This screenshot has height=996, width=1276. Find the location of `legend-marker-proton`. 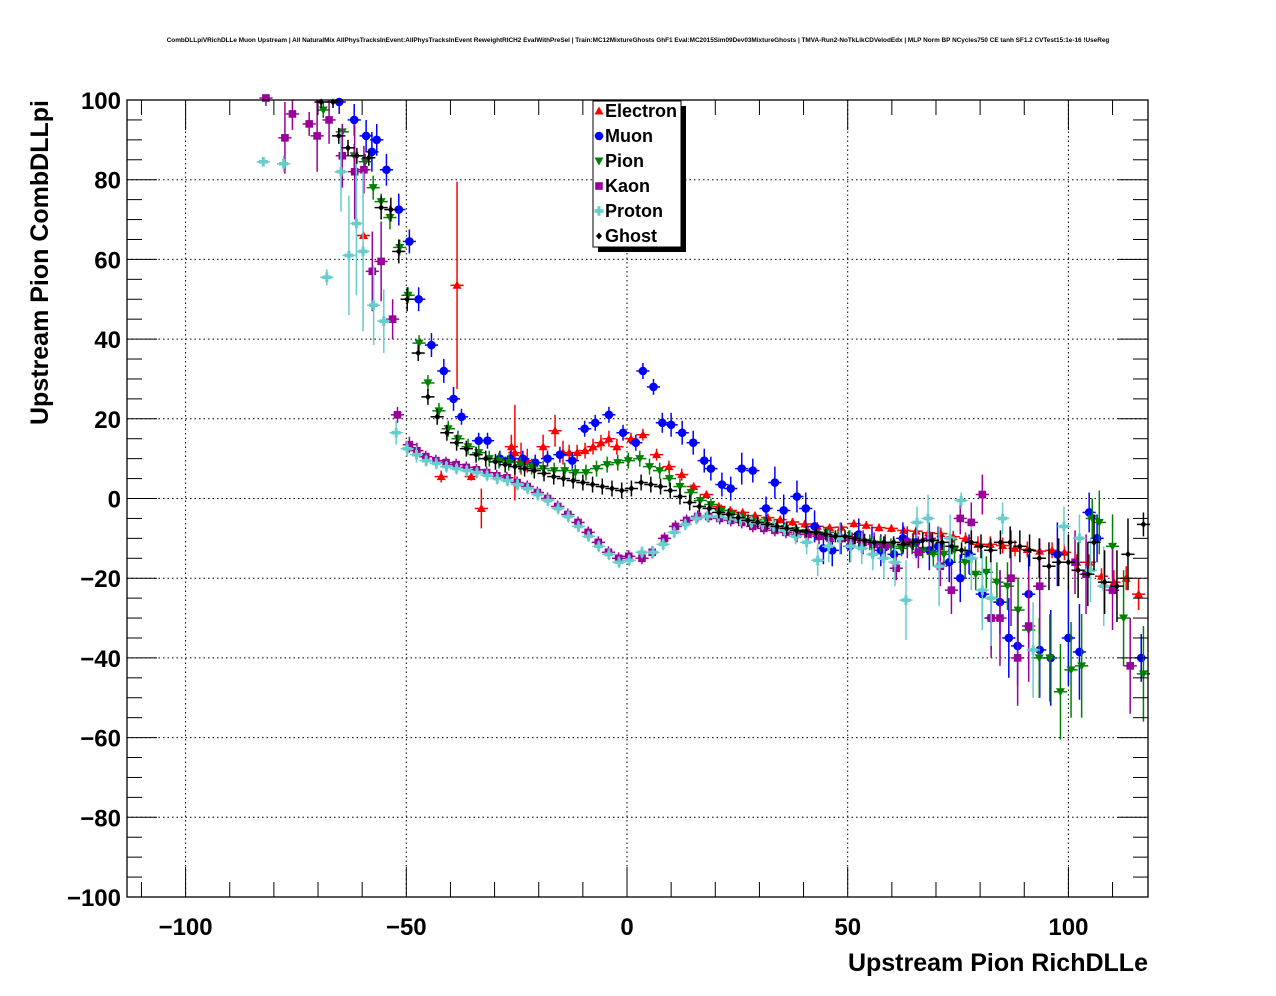

legend-marker-proton is located at coordinates (599, 211).